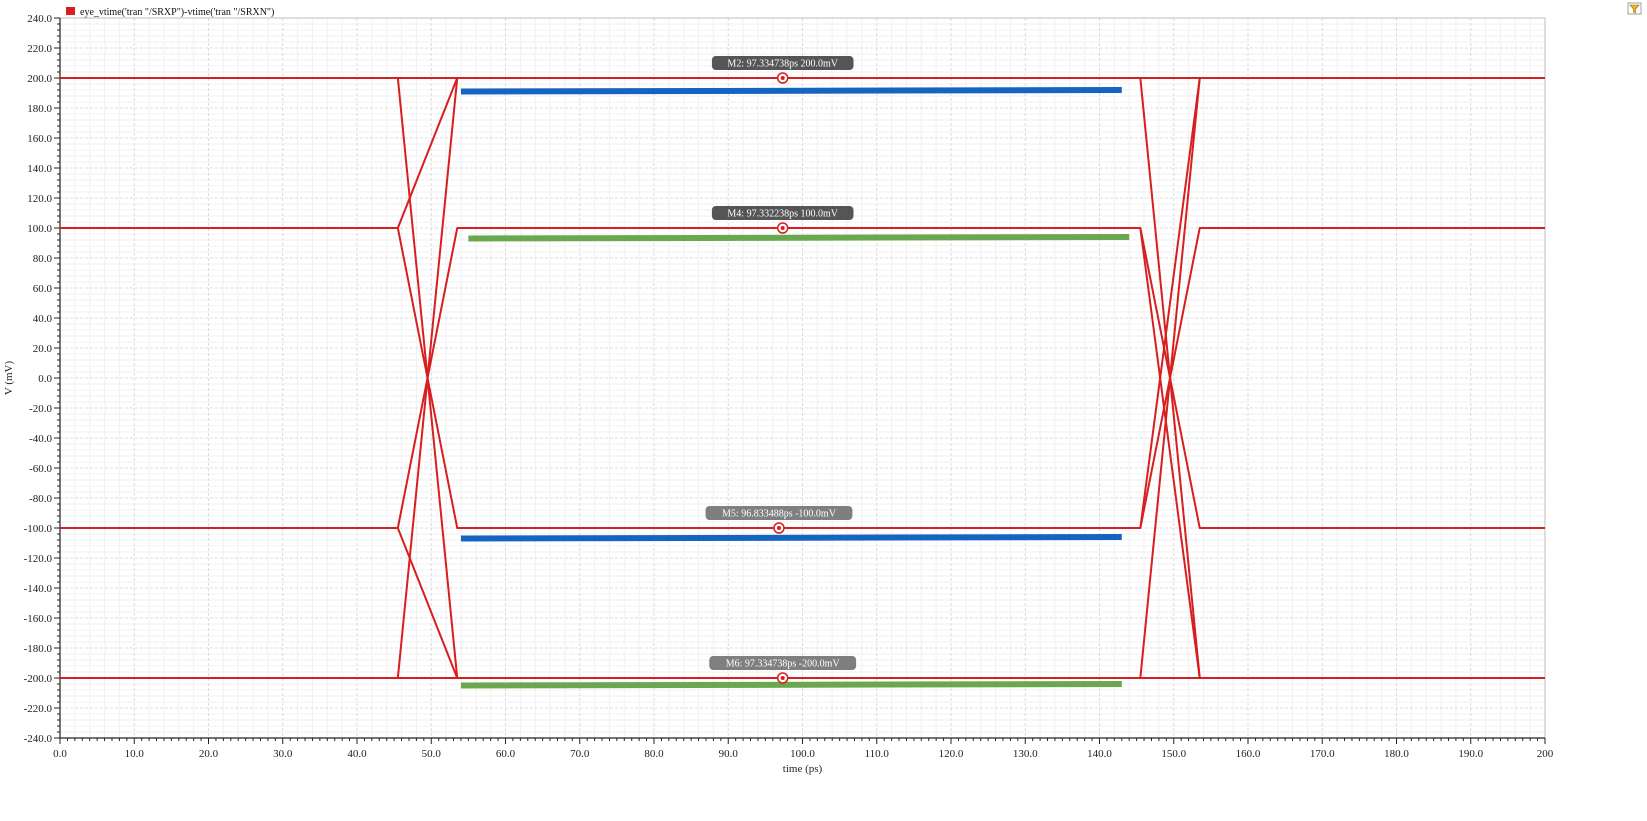  Describe the element at coordinates (38, 529) in the screenshot. I see `y-tick-label: -100.0` at that location.